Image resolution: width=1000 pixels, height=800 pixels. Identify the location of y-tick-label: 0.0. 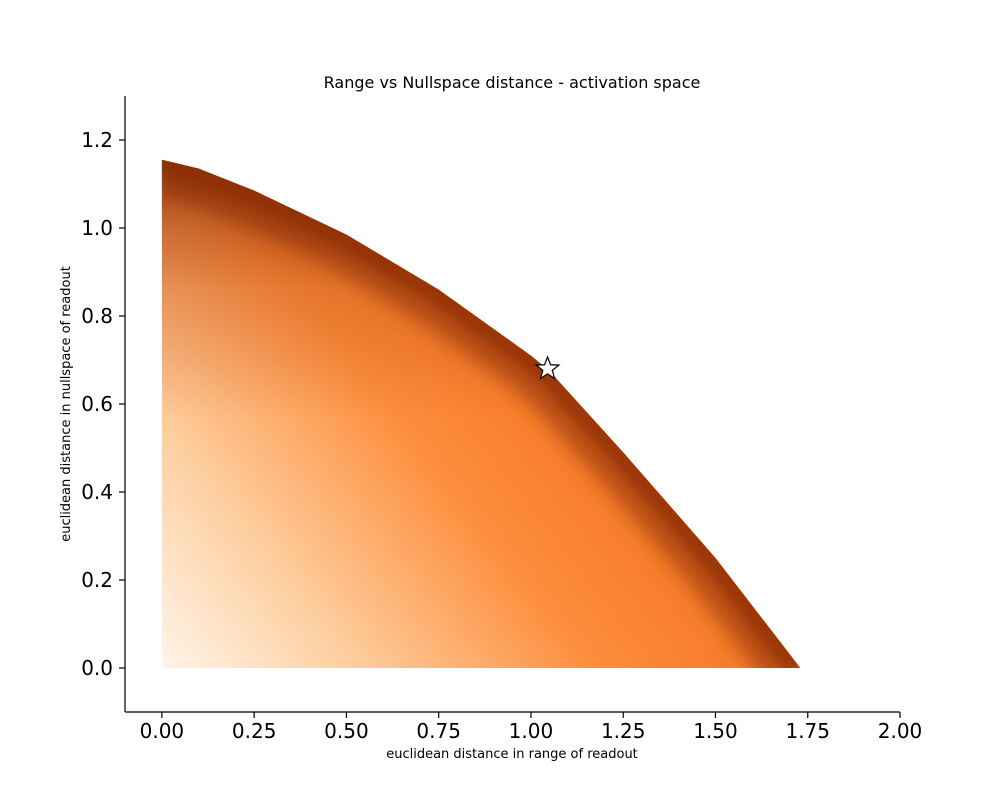
(97, 668).